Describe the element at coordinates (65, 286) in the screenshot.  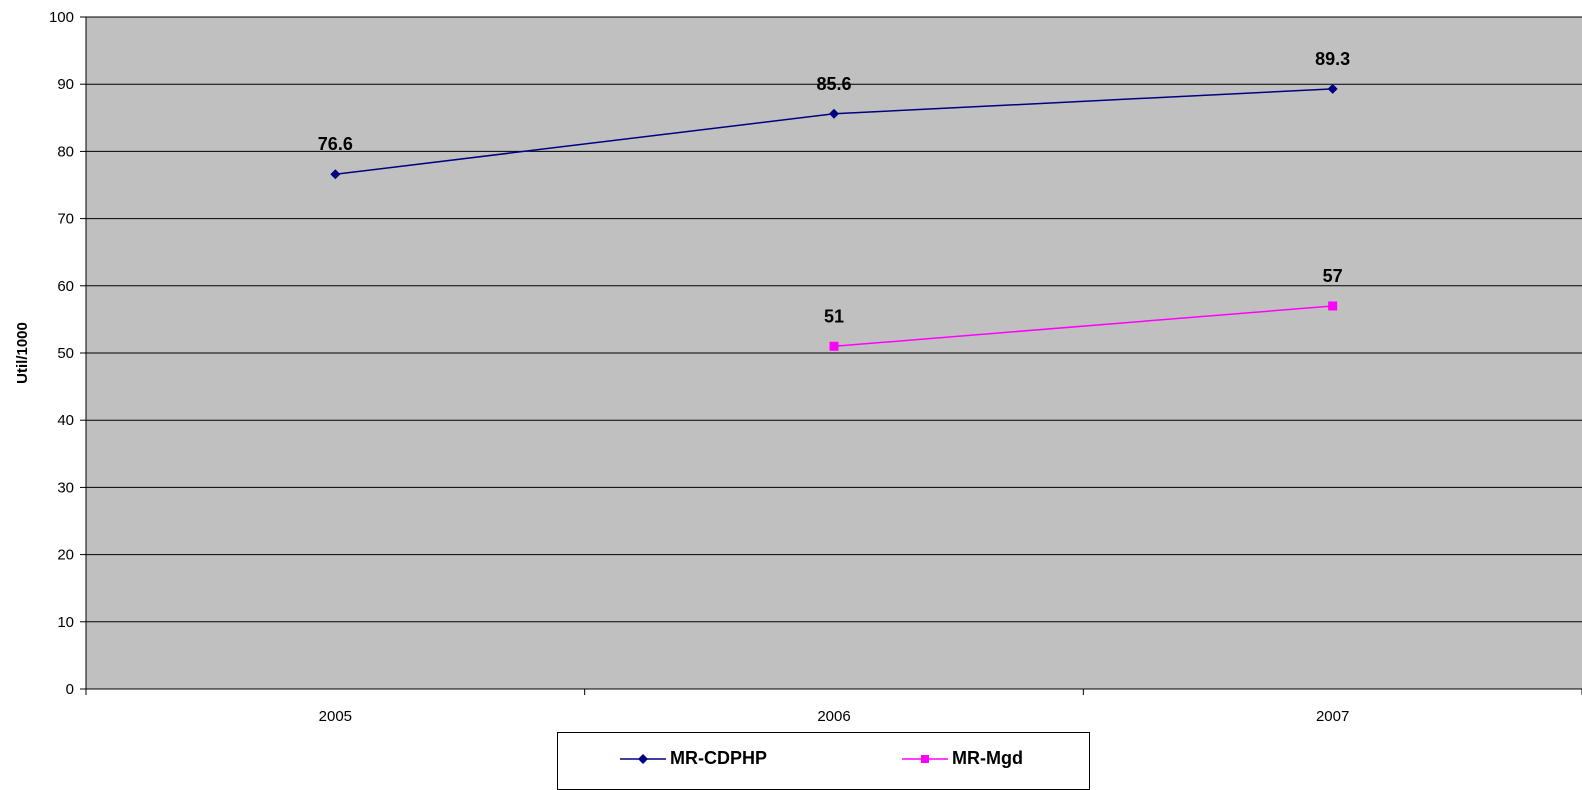
I see `y-tick-label-60: 60` at that location.